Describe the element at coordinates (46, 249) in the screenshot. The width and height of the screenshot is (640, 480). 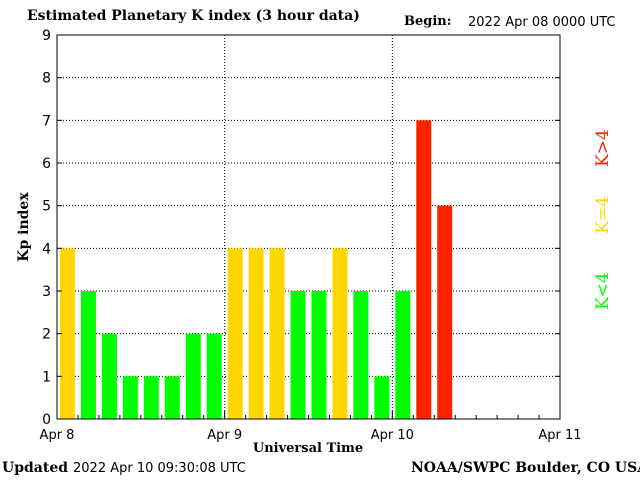
I see `y-tick-label: 4` at that location.